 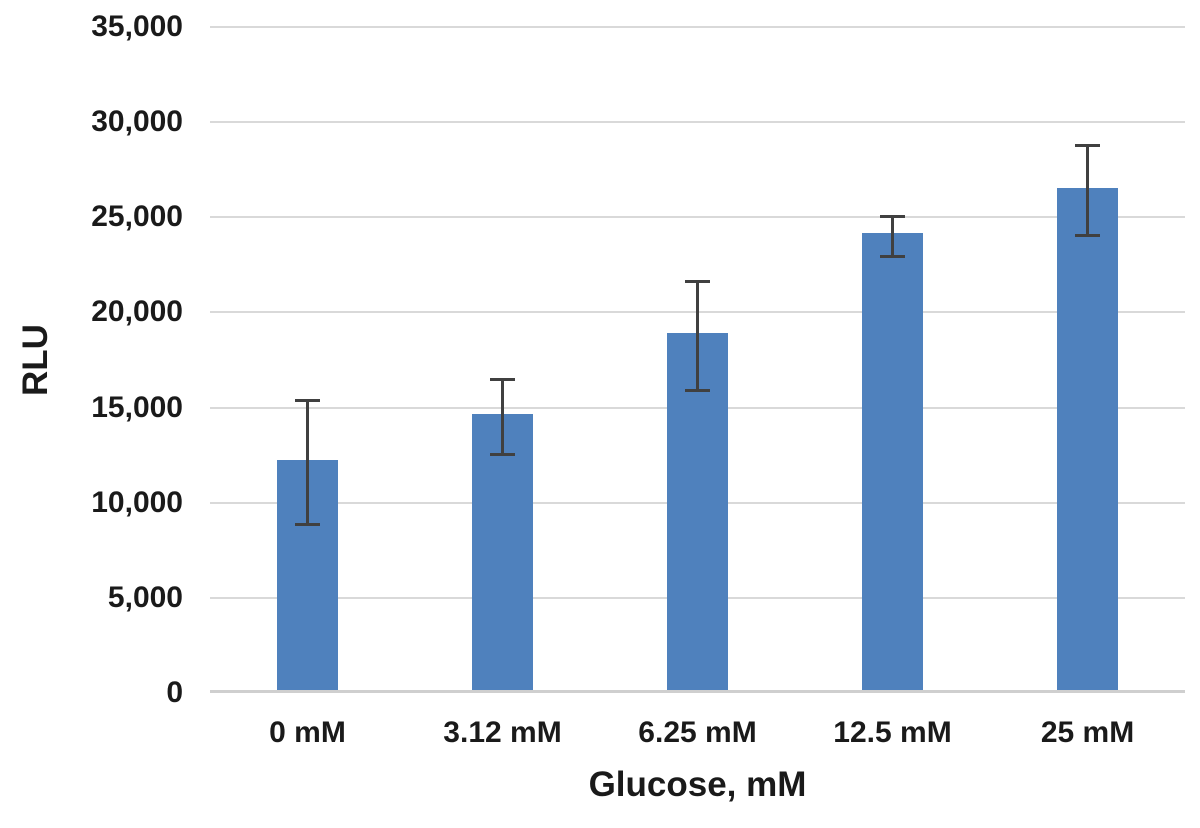 What do you see at coordinates (137, 407) in the screenshot?
I see `y-tick-label: 15,000` at bounding box center [137, 407].